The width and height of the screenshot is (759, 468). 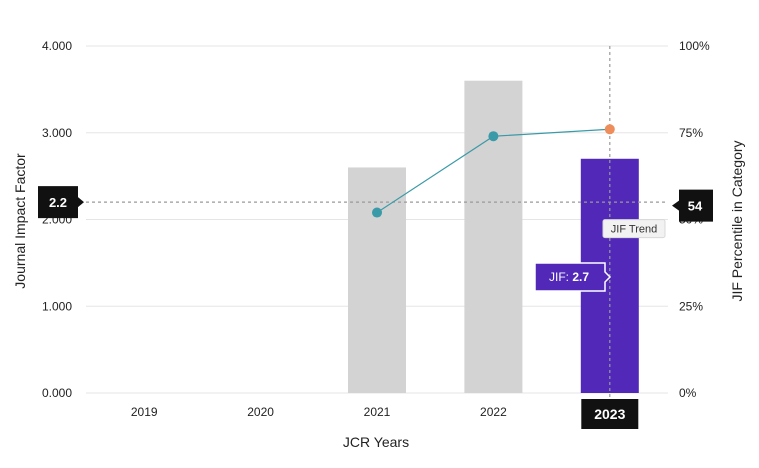 I want to click on y-tick-label: 1.000, so click(x=57, y=306).